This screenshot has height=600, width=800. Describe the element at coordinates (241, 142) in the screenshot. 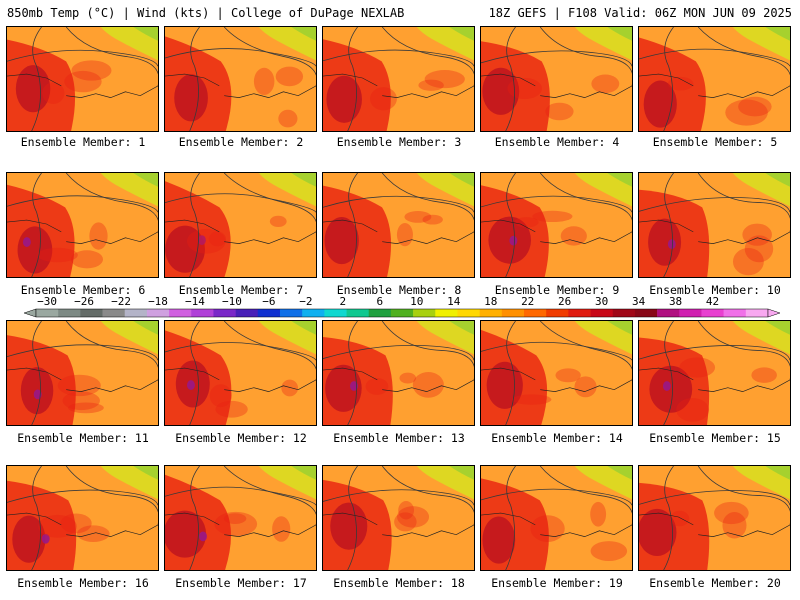

I see `ensemble-member-label: Ensemble Member: 2` at that location.